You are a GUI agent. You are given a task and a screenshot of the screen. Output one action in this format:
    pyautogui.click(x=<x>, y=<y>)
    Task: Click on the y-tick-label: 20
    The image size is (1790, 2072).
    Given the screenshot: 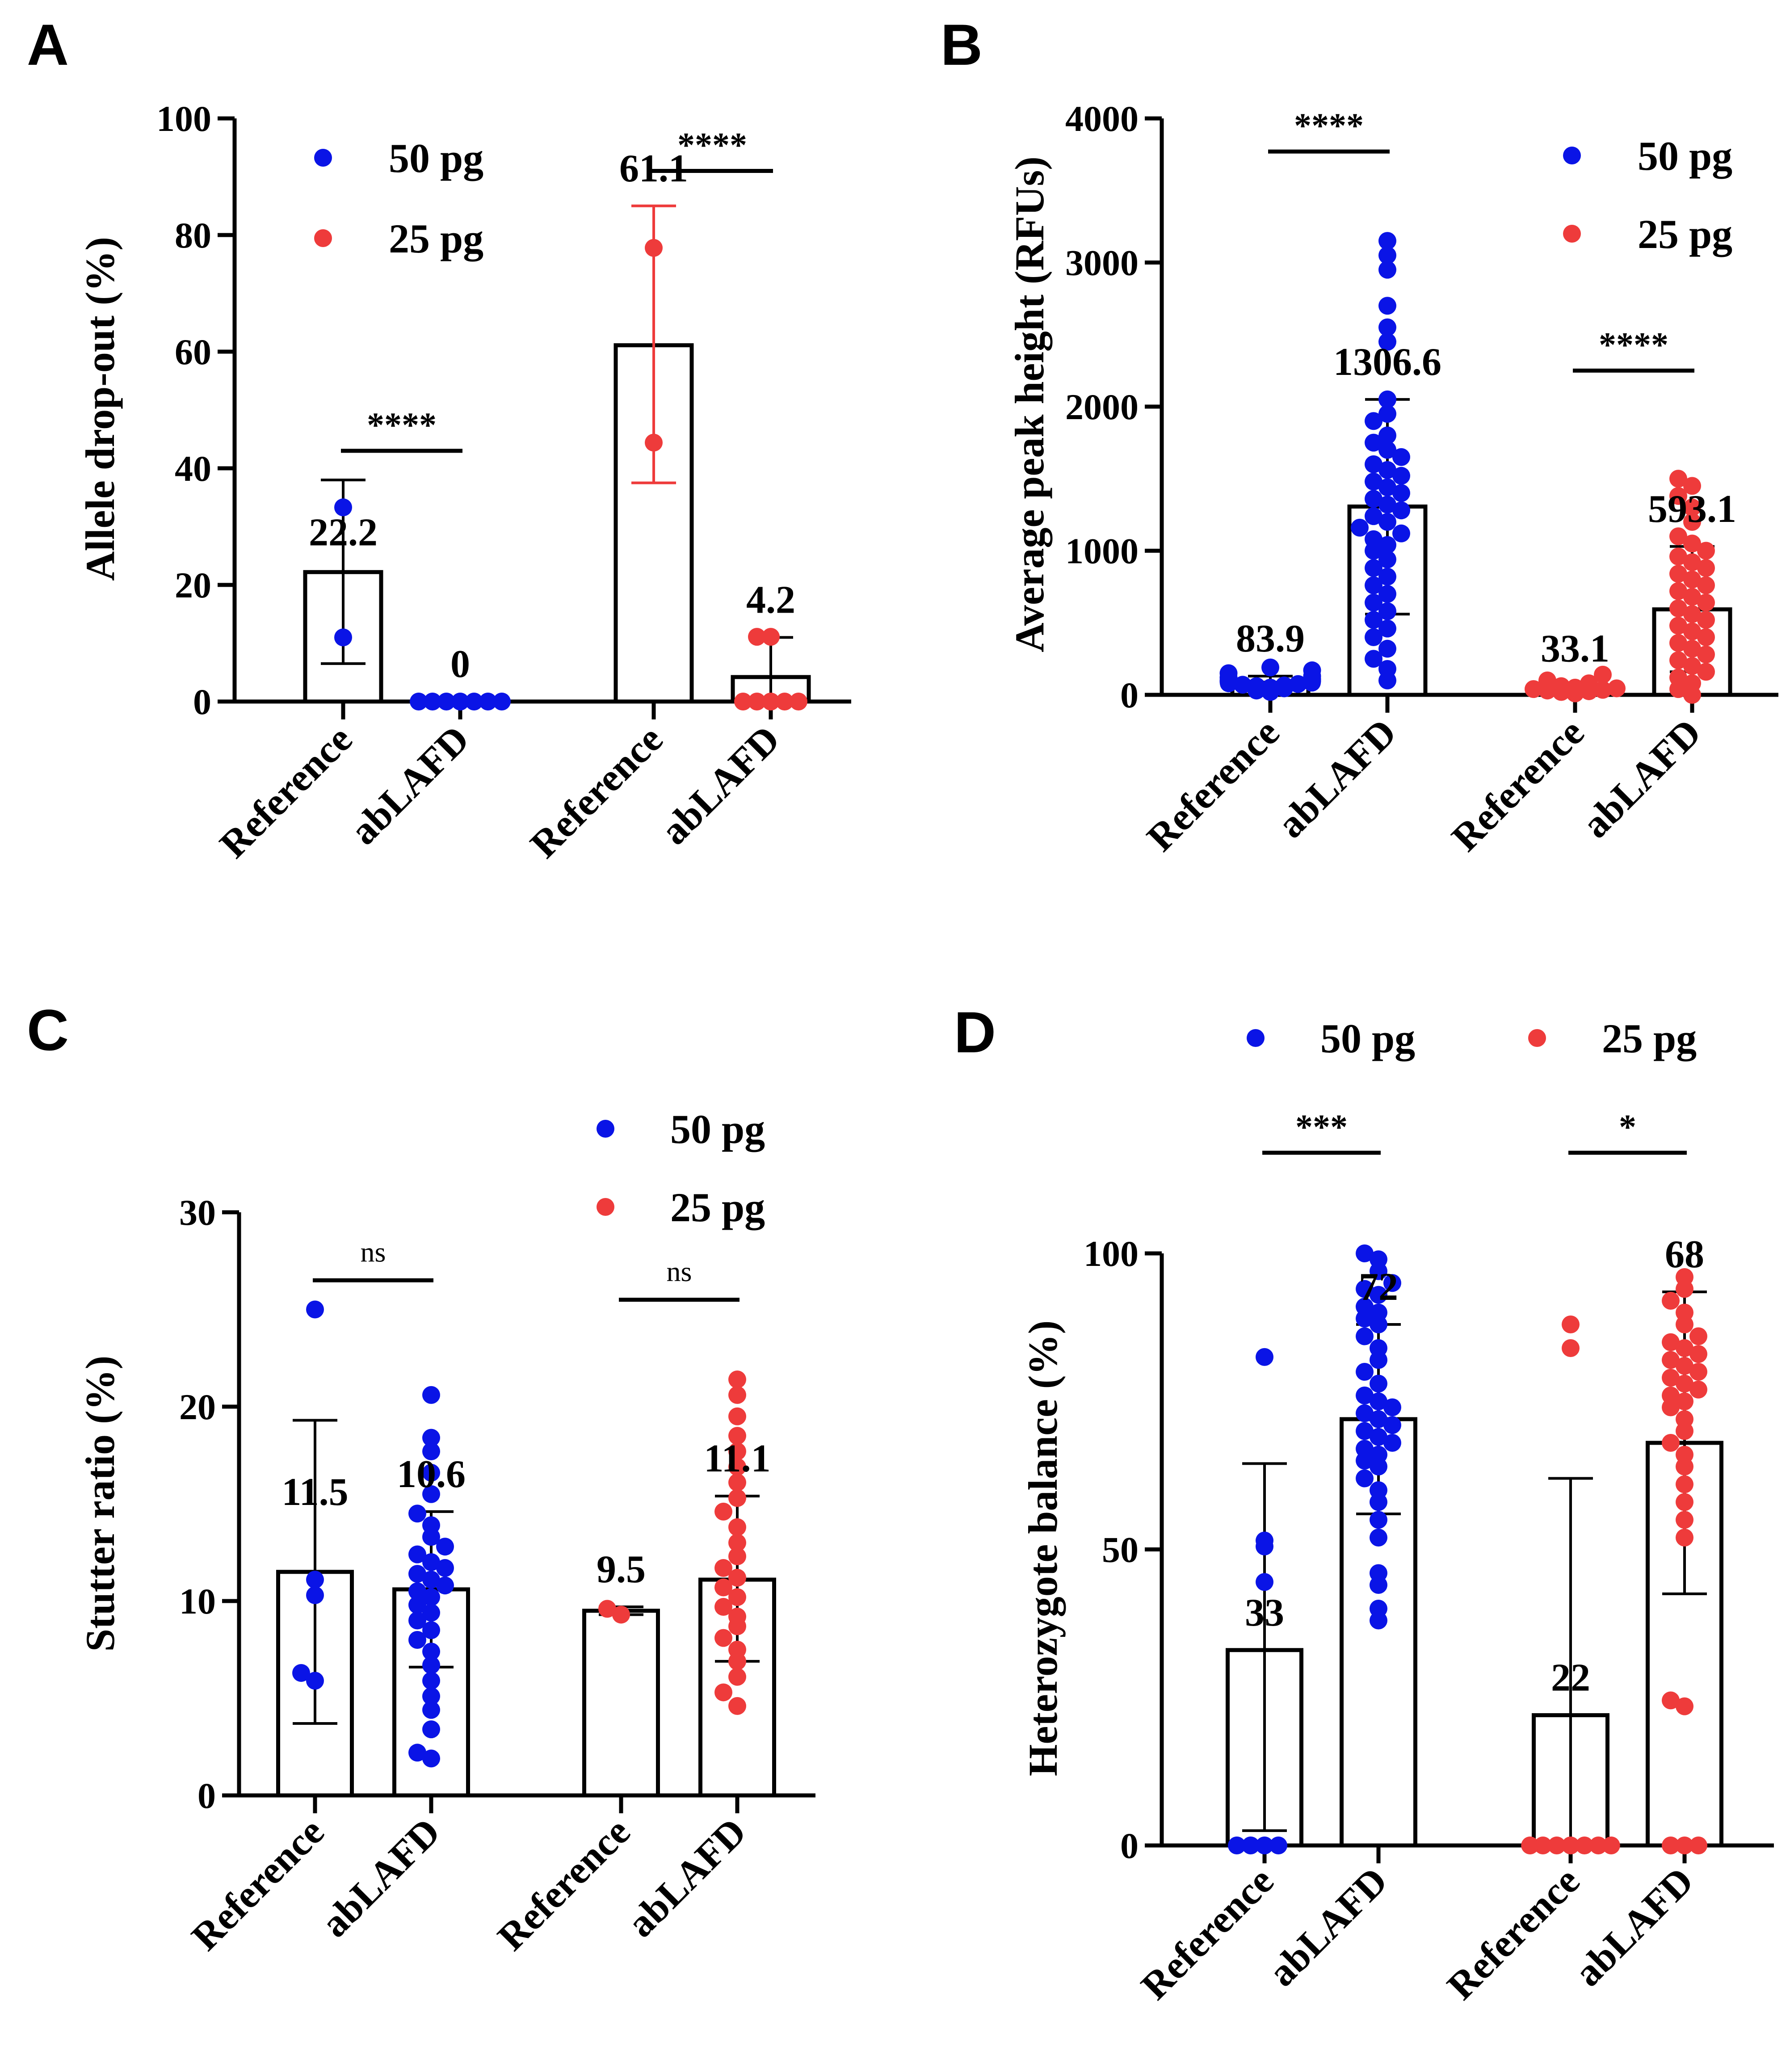 What is the action you would take?
    pyautogui.click(x=193, y=585)
    